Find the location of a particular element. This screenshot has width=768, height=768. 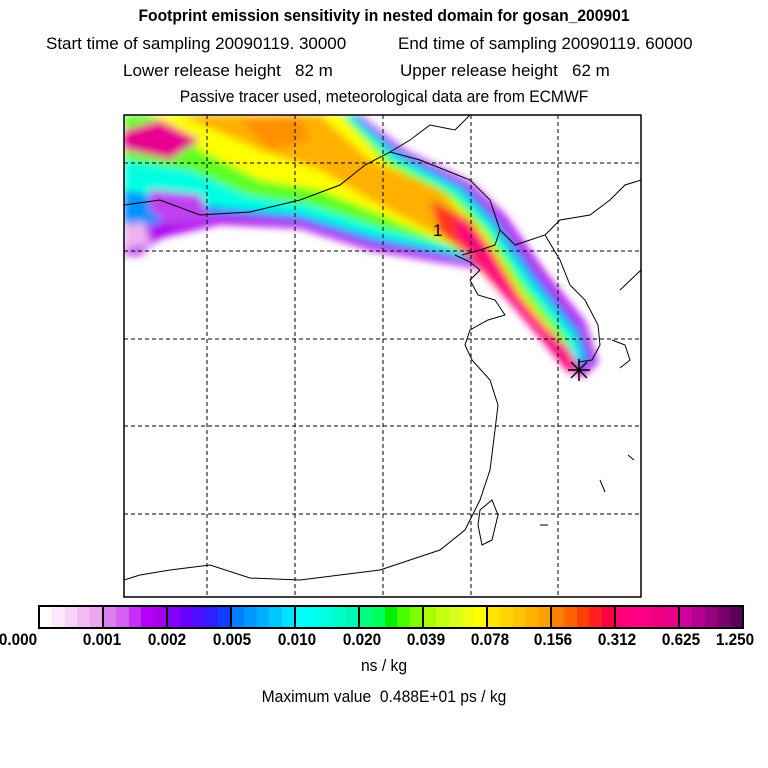

colorbar is located at coordinates (391, 617).